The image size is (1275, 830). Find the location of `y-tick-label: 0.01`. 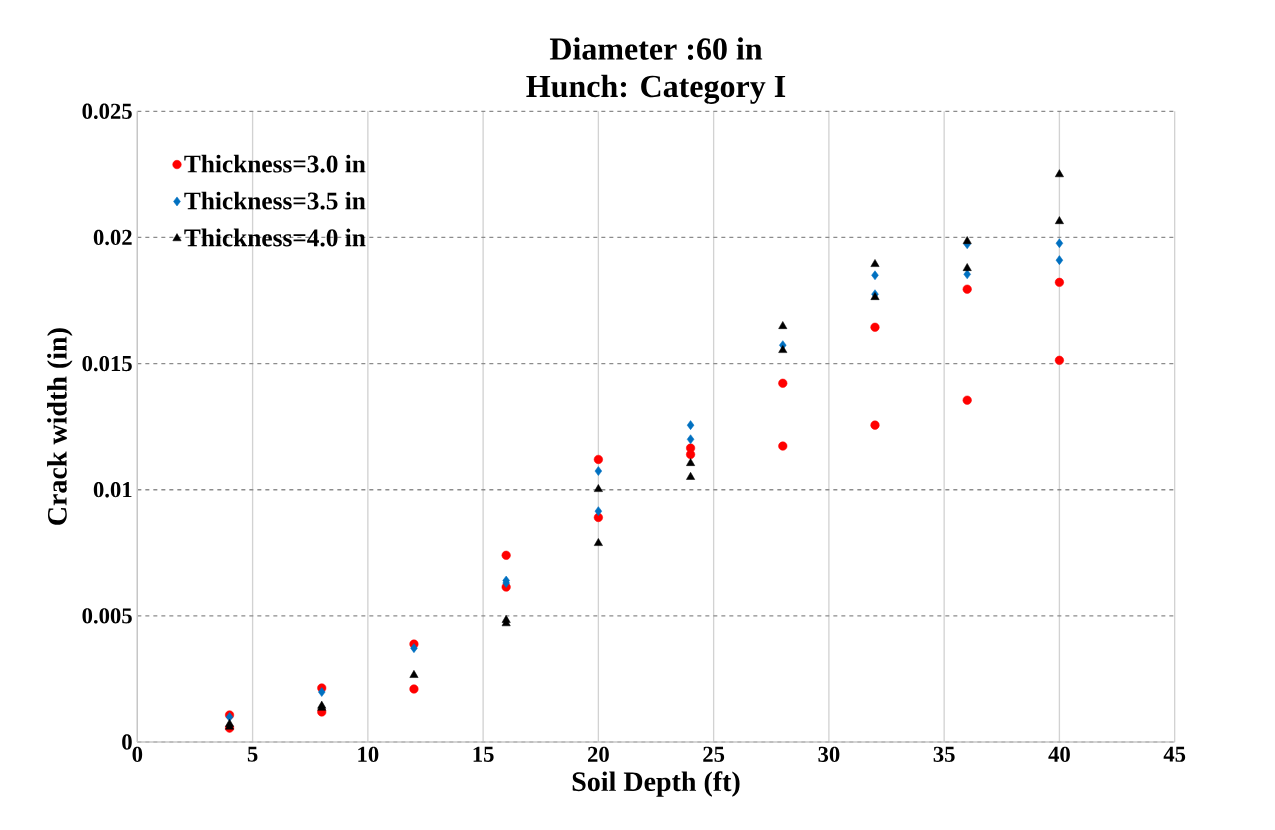

y-tick-label: 0.01 is located at coordinates (112, 490).